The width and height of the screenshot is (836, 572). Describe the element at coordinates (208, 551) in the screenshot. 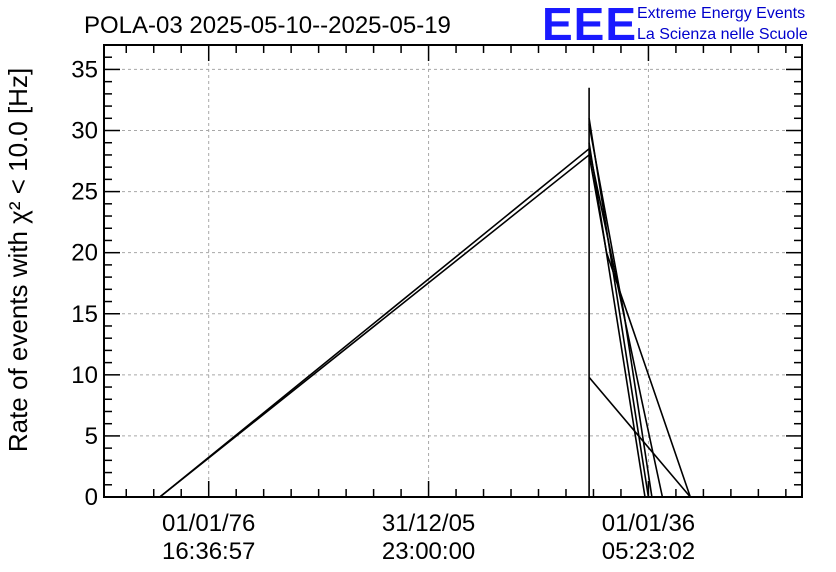

I see `x-tick-time: 16:36:57` at that location.